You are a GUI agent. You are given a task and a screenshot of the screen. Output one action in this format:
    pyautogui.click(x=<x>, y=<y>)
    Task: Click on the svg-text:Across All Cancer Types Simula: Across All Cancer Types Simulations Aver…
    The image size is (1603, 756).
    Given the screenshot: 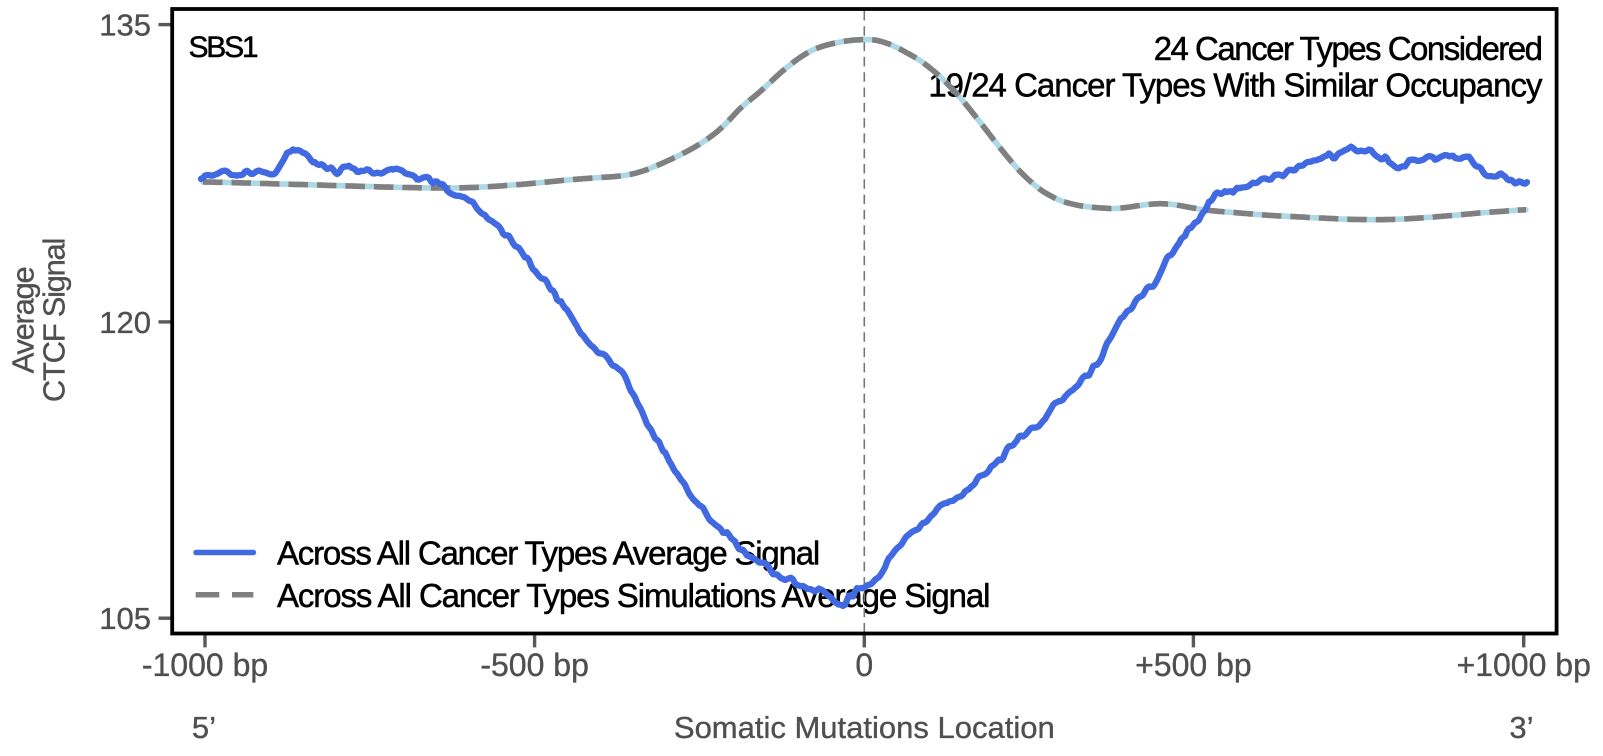 What is the action you would take?
    pyautogui.click(x=633, y=595)
    